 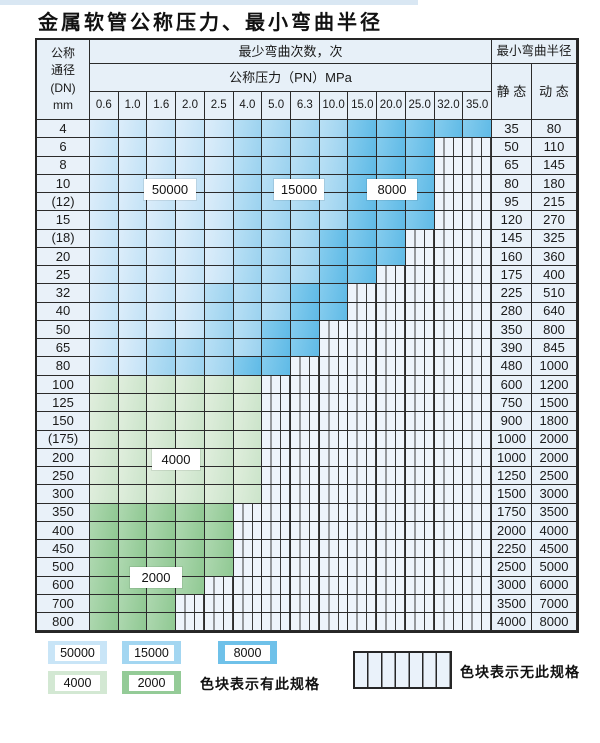 I want to click on dn-column-header: 公称 通径 (DN) mm, so click(x=63, y=80).